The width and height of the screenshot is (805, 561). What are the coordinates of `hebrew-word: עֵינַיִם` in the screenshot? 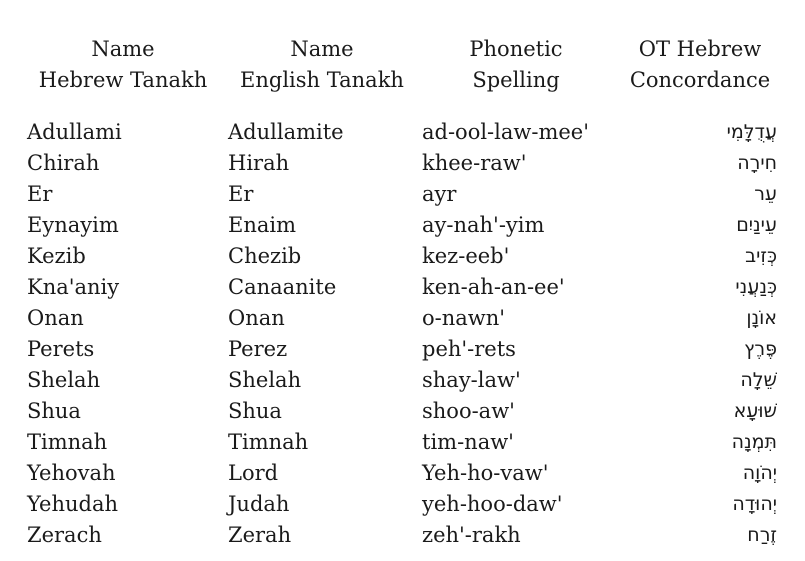 It's located at (756, 225).